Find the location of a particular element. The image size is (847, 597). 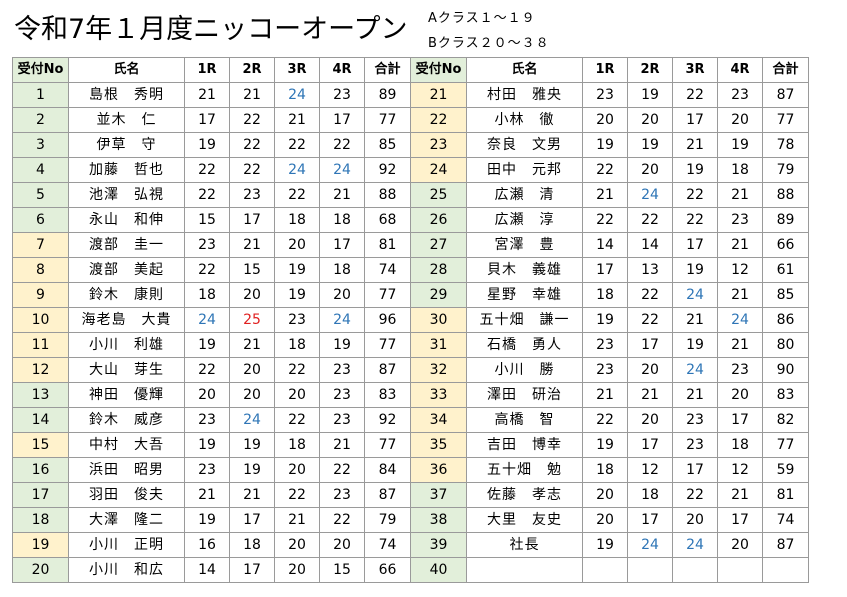

player-name: 高橋 智 is located at coordinates (524, 420).